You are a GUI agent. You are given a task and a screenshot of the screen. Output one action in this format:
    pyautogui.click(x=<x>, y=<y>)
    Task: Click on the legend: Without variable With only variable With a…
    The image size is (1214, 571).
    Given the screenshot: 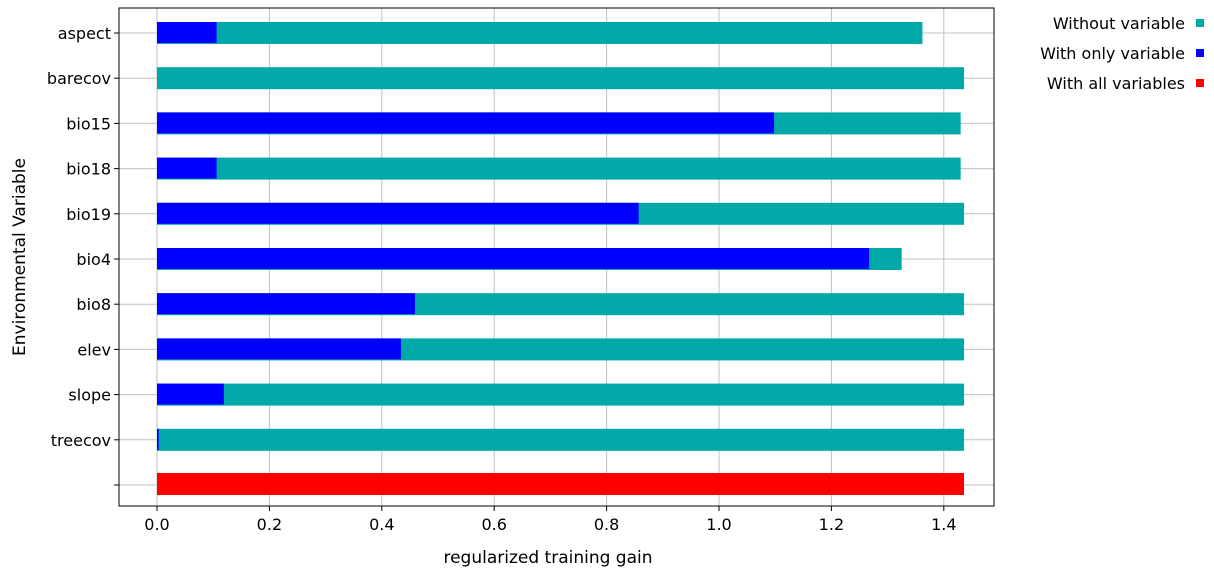 What is the action you would take?
    pyautogui.click(x=1122, y=53)
    